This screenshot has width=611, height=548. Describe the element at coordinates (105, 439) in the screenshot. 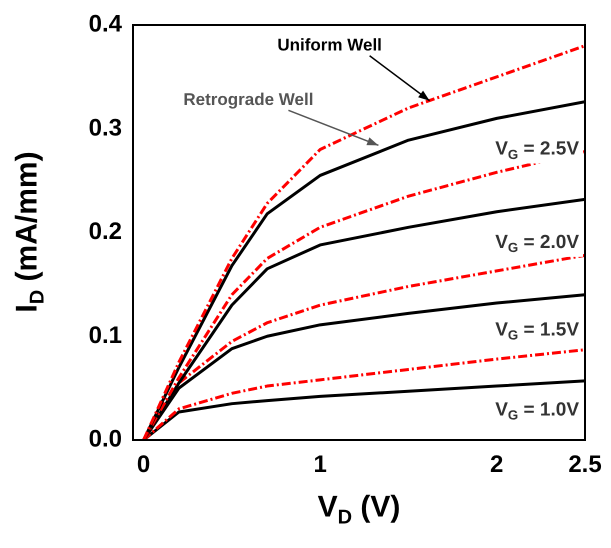

I see `y-tick-label: 0.0` at that location.